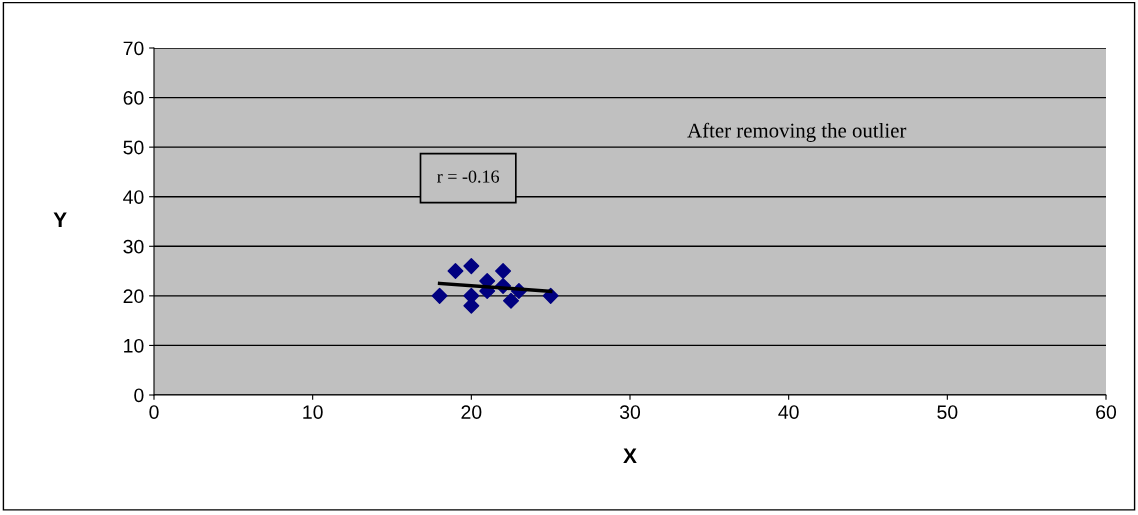  Describe the element at coordinates (60, 219) in the screenshot. I see `y-axis-title: Y` at that location.